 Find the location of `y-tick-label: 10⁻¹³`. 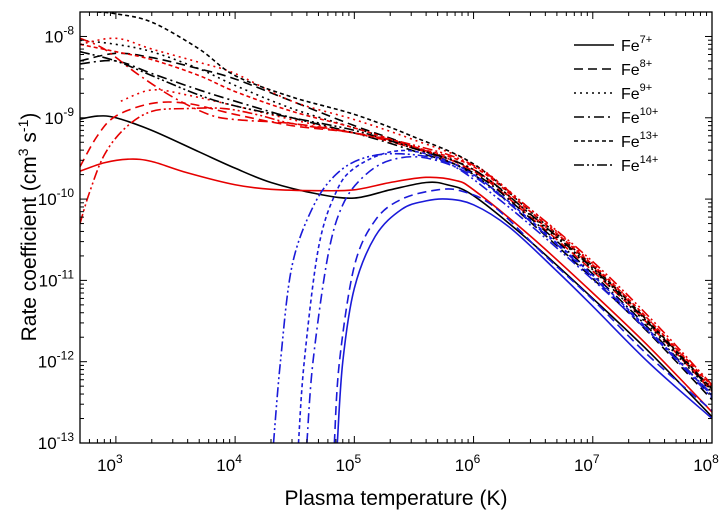

y-tick-label: 10⁻¹³ is located at coordinates (56, 441).